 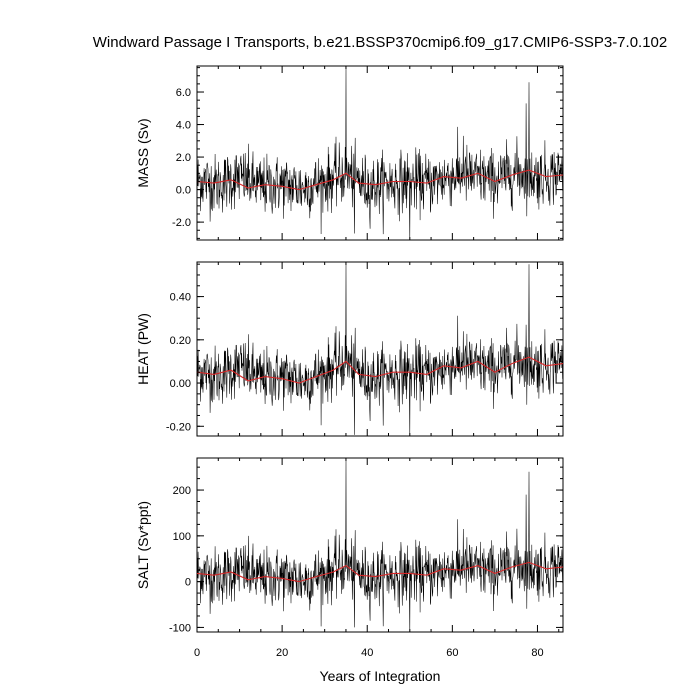 I want to click on x-axis-label: Years of Integration, so click(x=380, y=676).